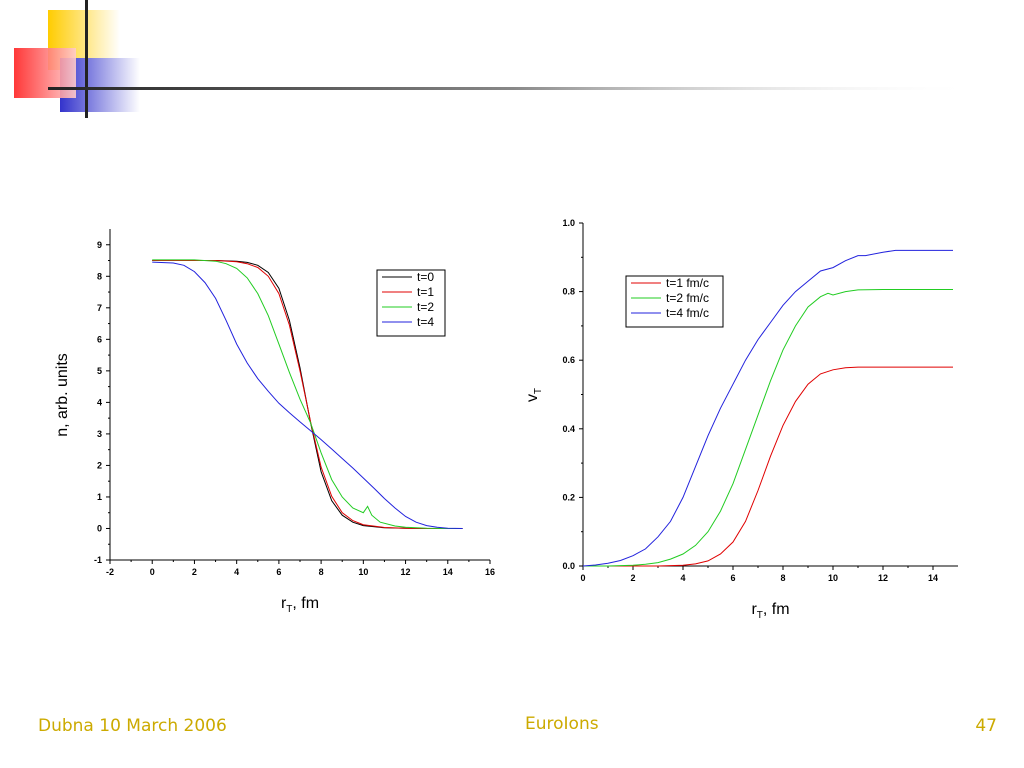 This screenshot has height=768, width=1024. Describe the element at coordinates (425, 322) in the screenshot. I see `legend-label: t=4` at that location.